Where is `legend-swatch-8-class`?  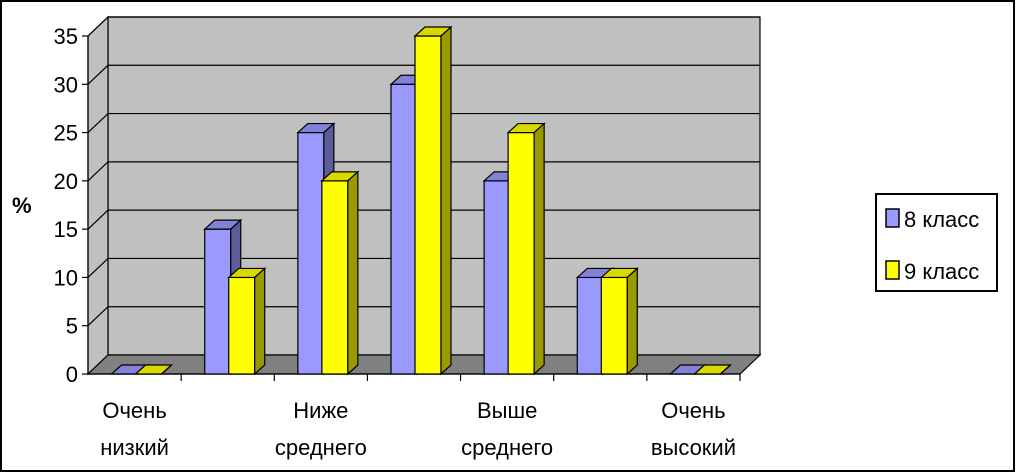 legend-swatch-8-class is located at coordinates (892, 218).